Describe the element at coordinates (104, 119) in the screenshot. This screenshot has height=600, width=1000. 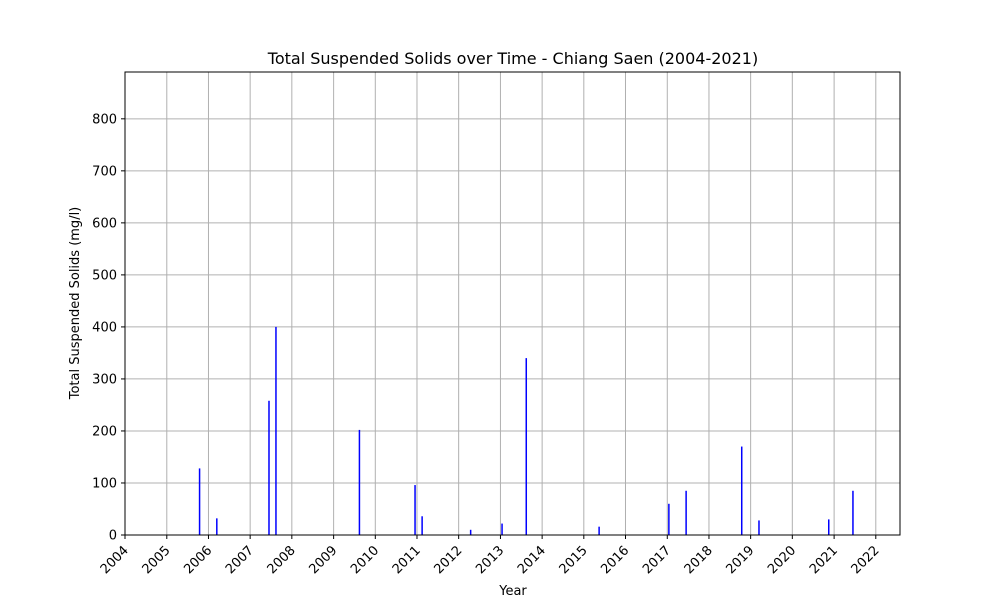
I see `y-tick-label: 800` at that location.